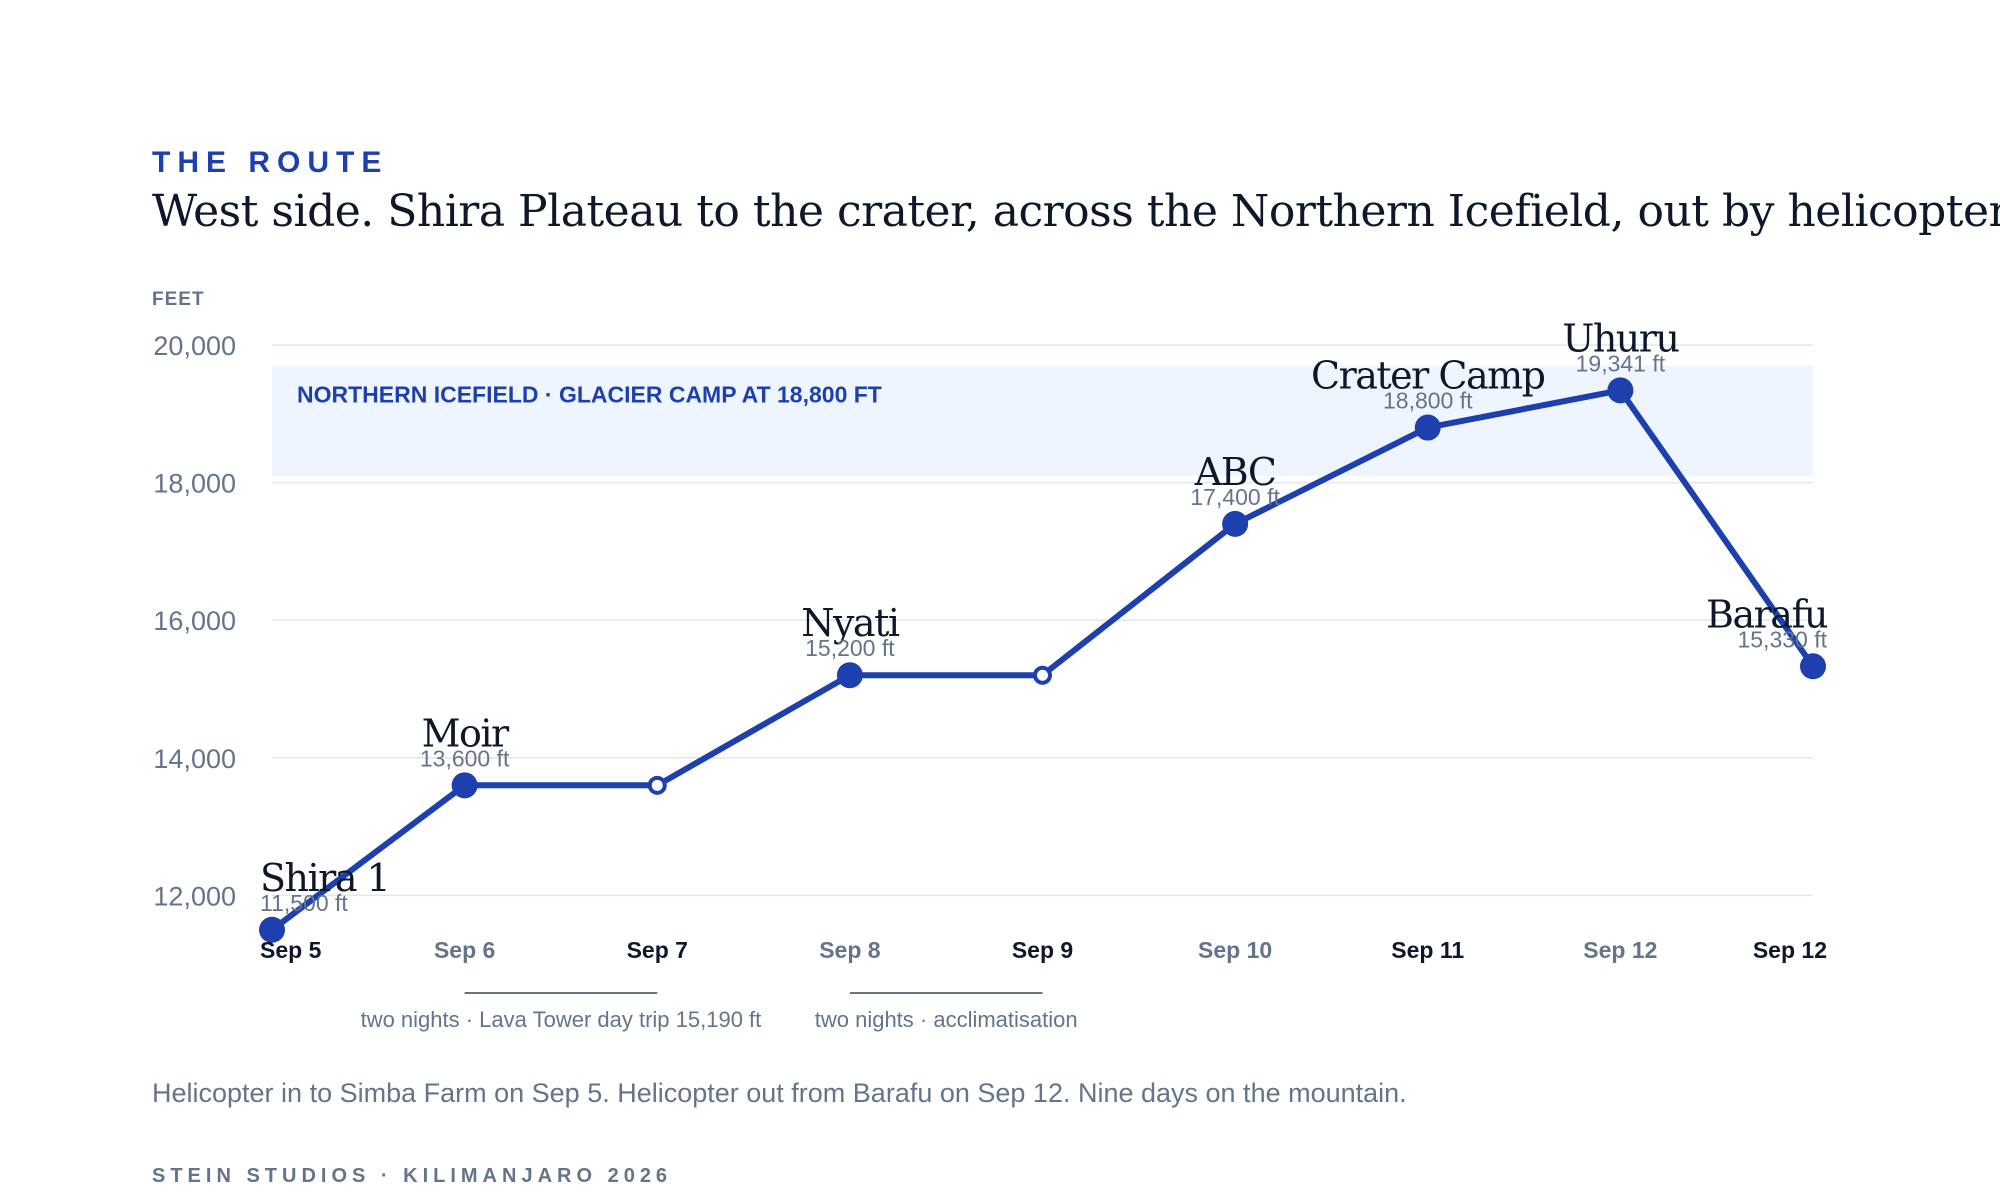 This screenshot has width=2000, height=1200. I want to click on section-eyebrow: THE ROUTE, so click(270, 162).